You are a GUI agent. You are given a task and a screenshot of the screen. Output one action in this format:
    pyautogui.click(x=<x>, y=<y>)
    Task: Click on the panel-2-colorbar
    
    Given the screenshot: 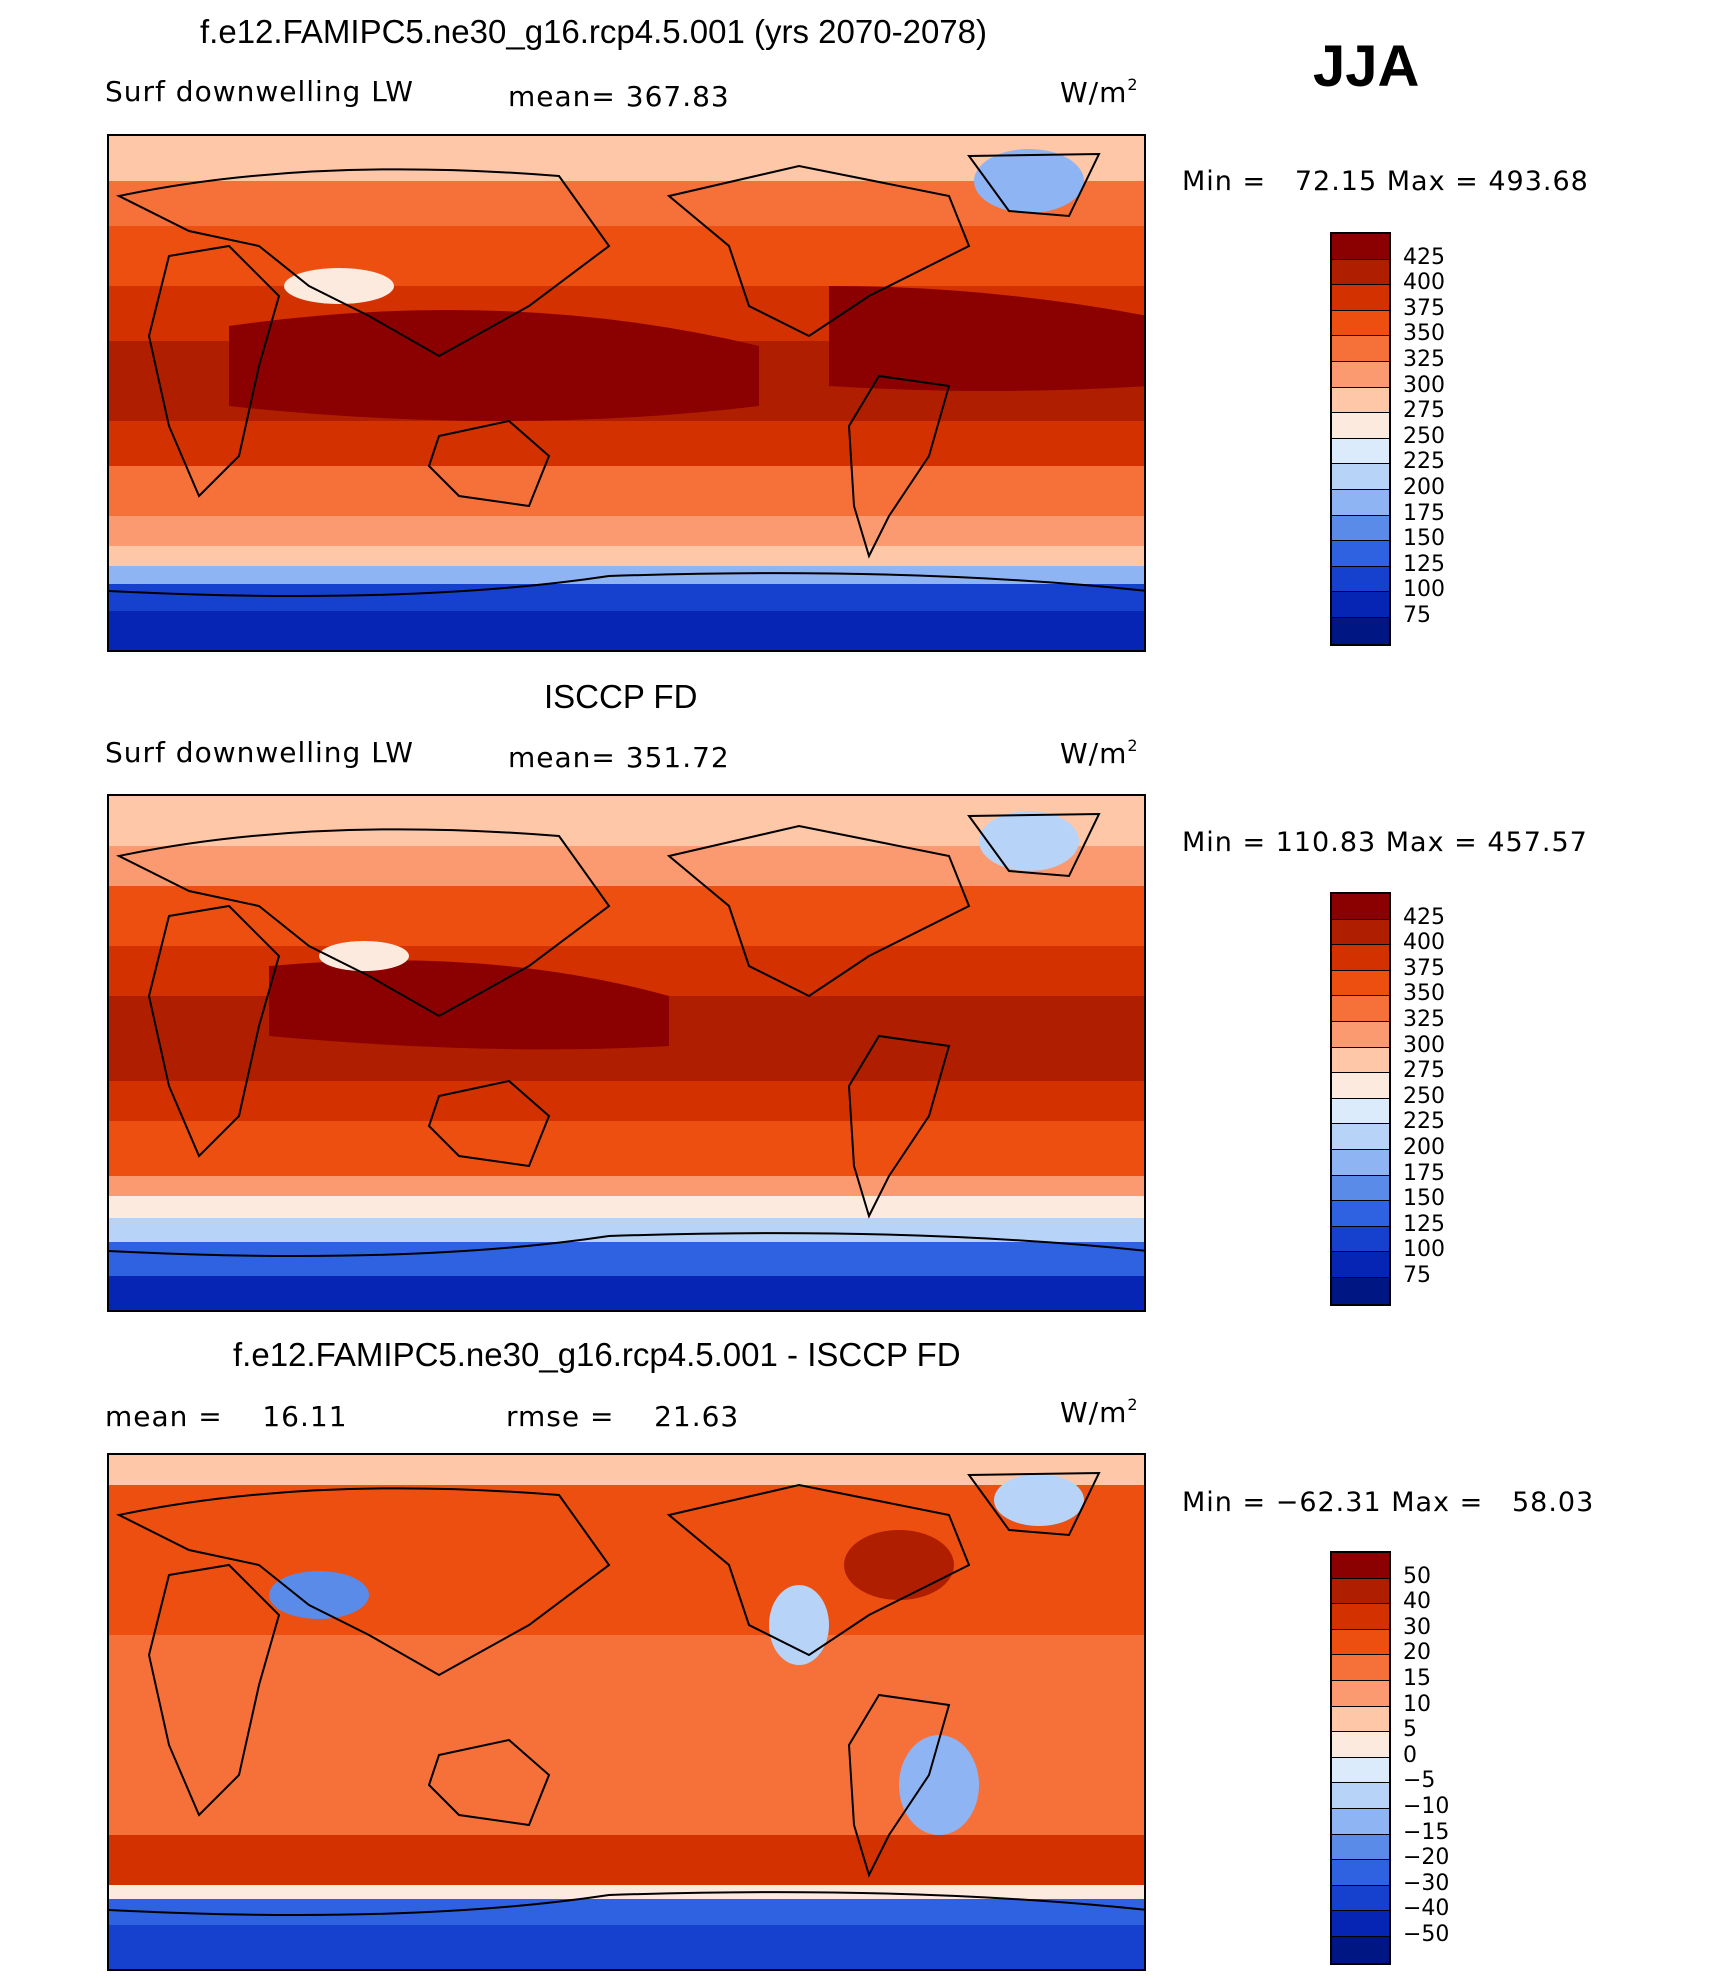 What is the action you would take?
    pyautogui.click(x=1360, y=1099)
    